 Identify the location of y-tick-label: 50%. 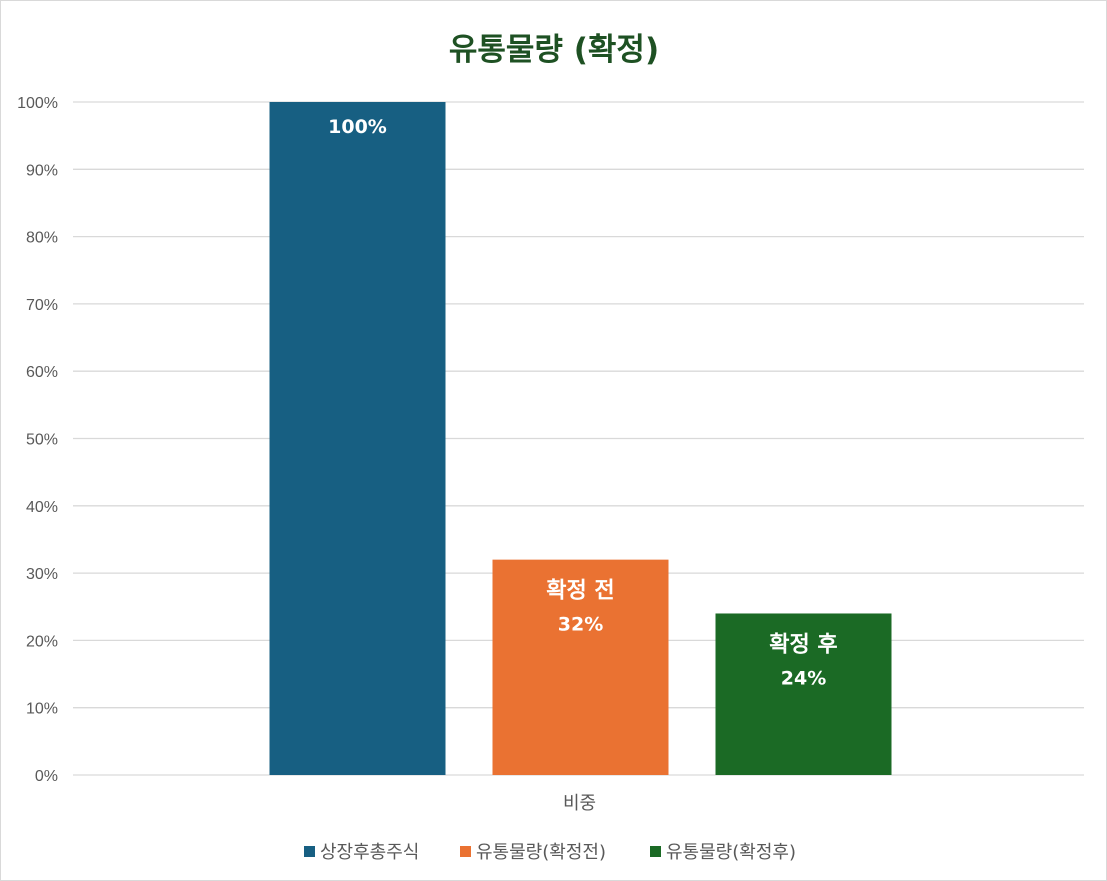
(42, 440).